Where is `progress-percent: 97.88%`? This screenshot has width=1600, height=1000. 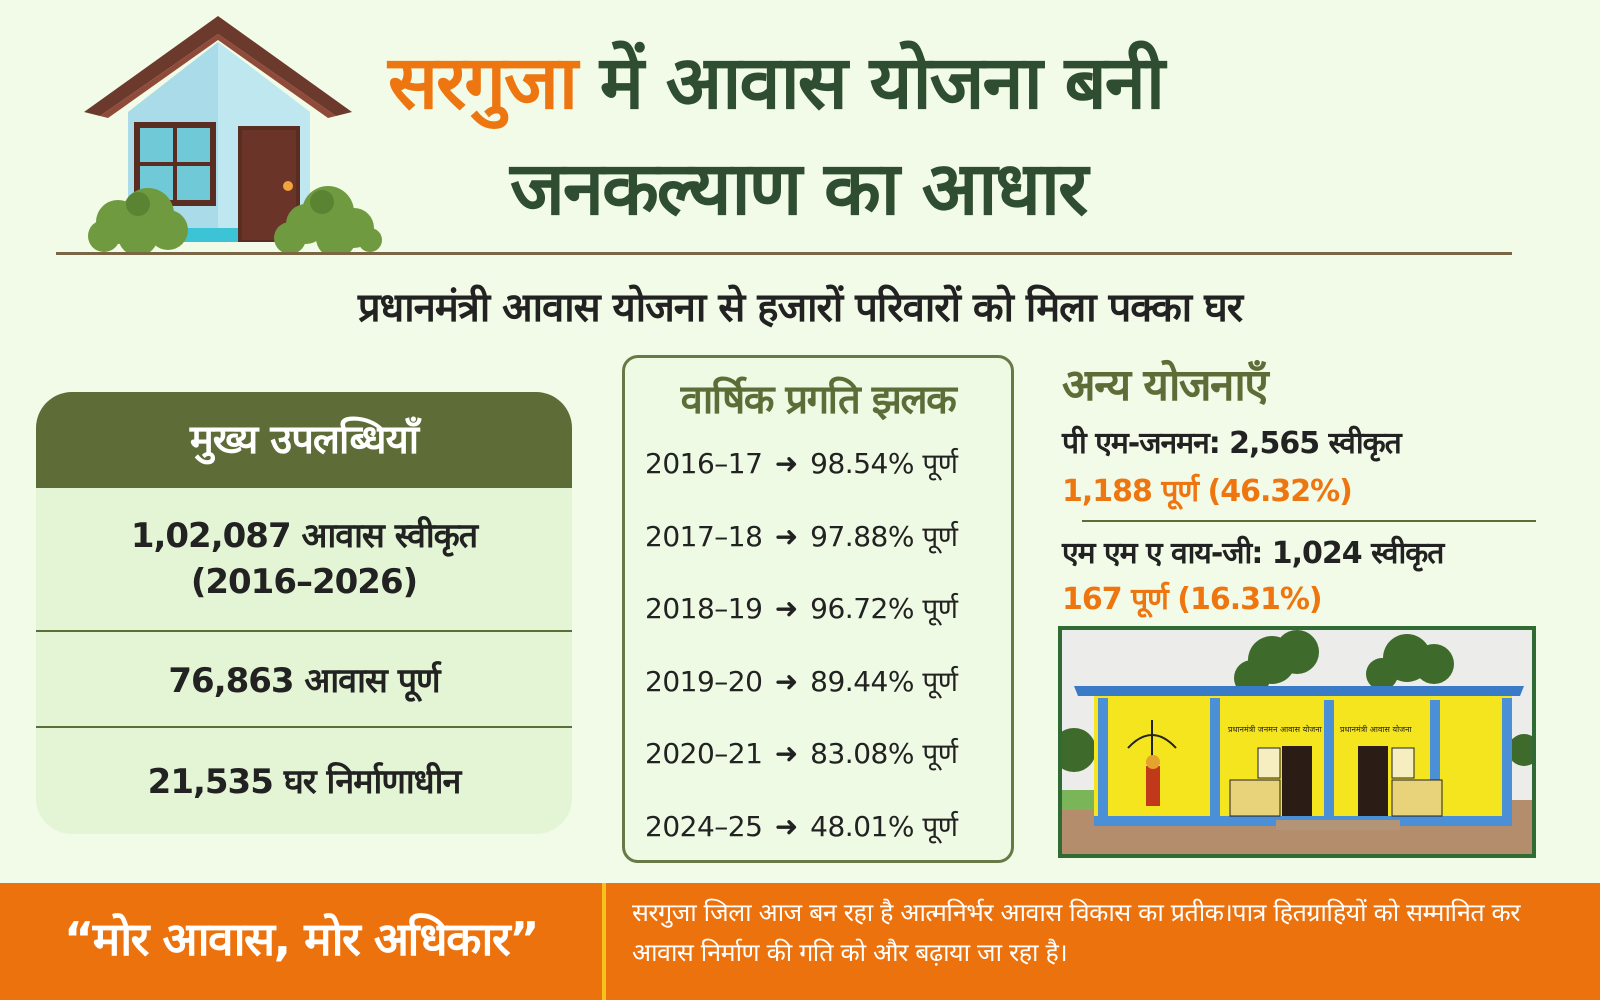
progress-percent: 97.88% is located at coordinates (862, 536).